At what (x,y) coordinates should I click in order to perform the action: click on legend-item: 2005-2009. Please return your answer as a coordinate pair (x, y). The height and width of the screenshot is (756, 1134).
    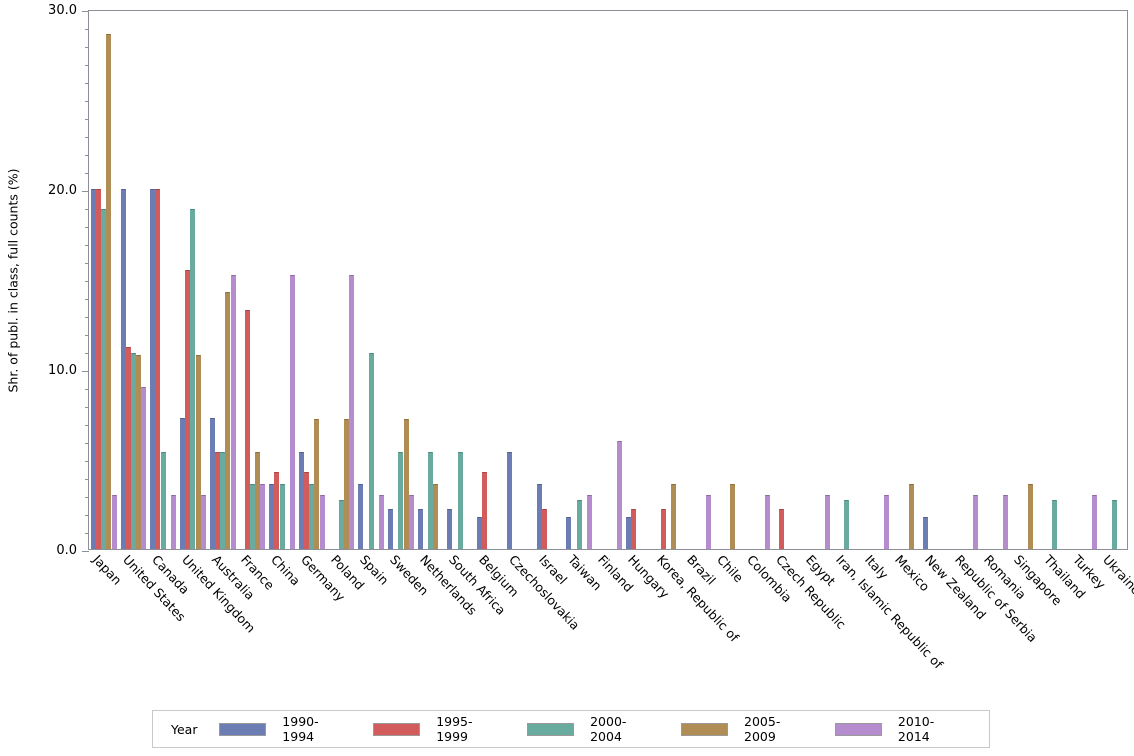
    Looking at the image, I should click on (743, 729).